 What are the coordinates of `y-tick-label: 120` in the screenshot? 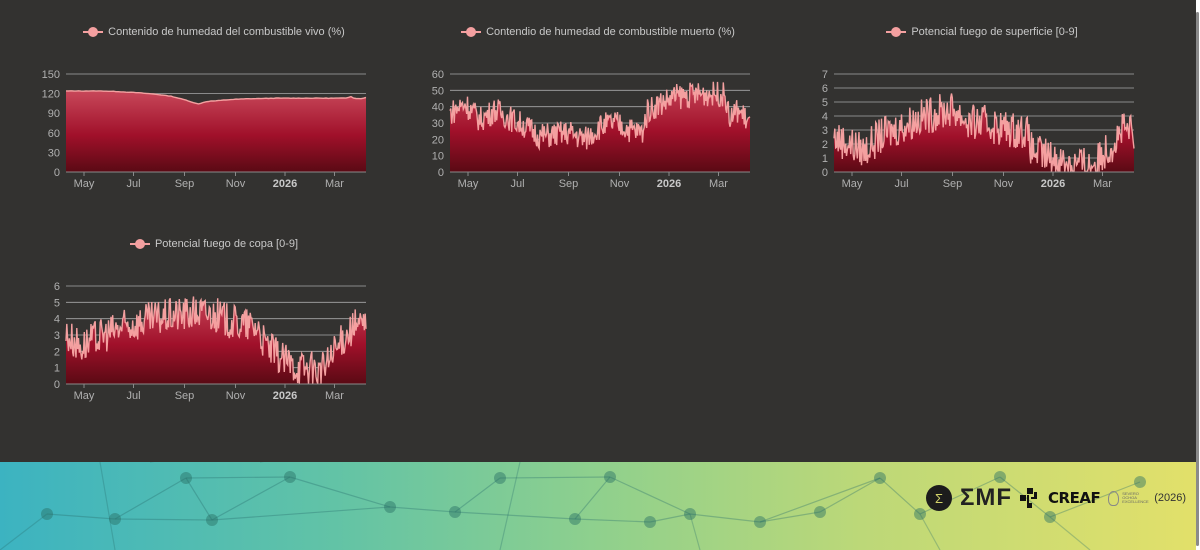 It's located at (51, 95).